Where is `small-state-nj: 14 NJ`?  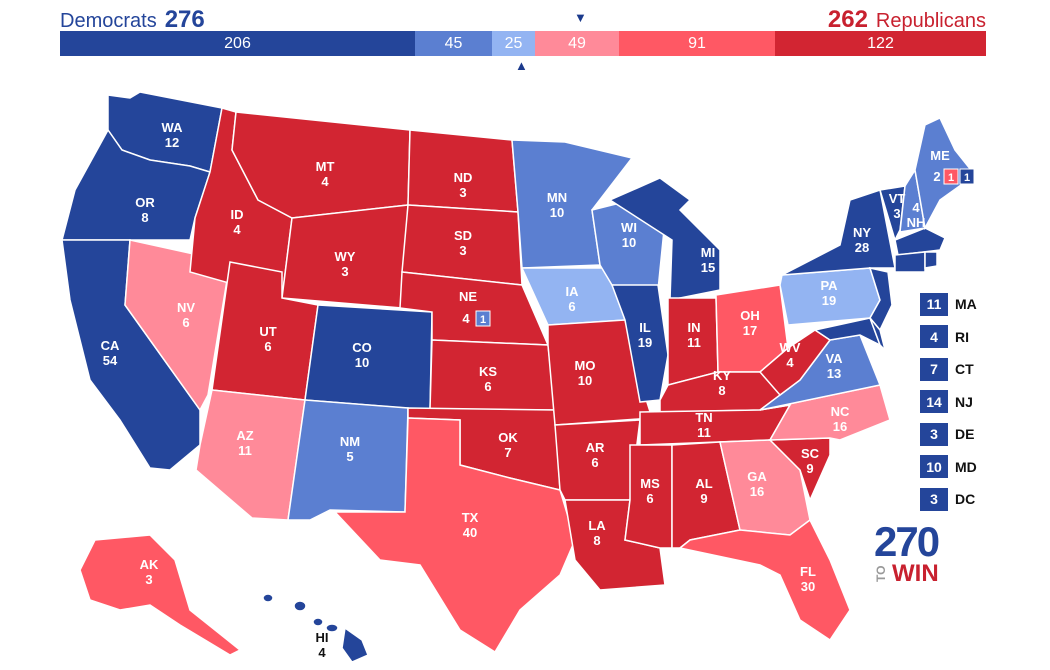 small-state-nj: 14 NJ is located at coordinates (948, 402).